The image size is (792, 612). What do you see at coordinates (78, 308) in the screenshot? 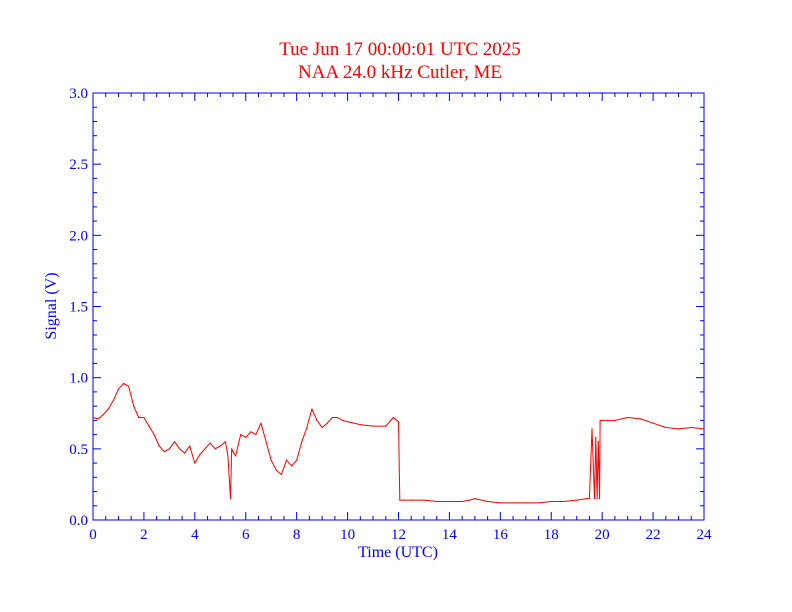
I see `y-tick-label: 1.5` at bounding box center [78, 308].